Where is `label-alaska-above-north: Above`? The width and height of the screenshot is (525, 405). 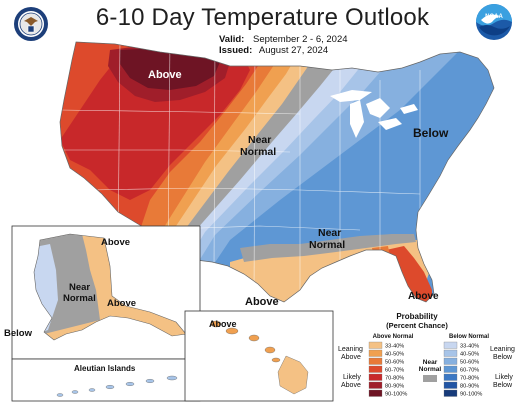 label-alaska-above-north: Above is located at coordinates (115, 242).